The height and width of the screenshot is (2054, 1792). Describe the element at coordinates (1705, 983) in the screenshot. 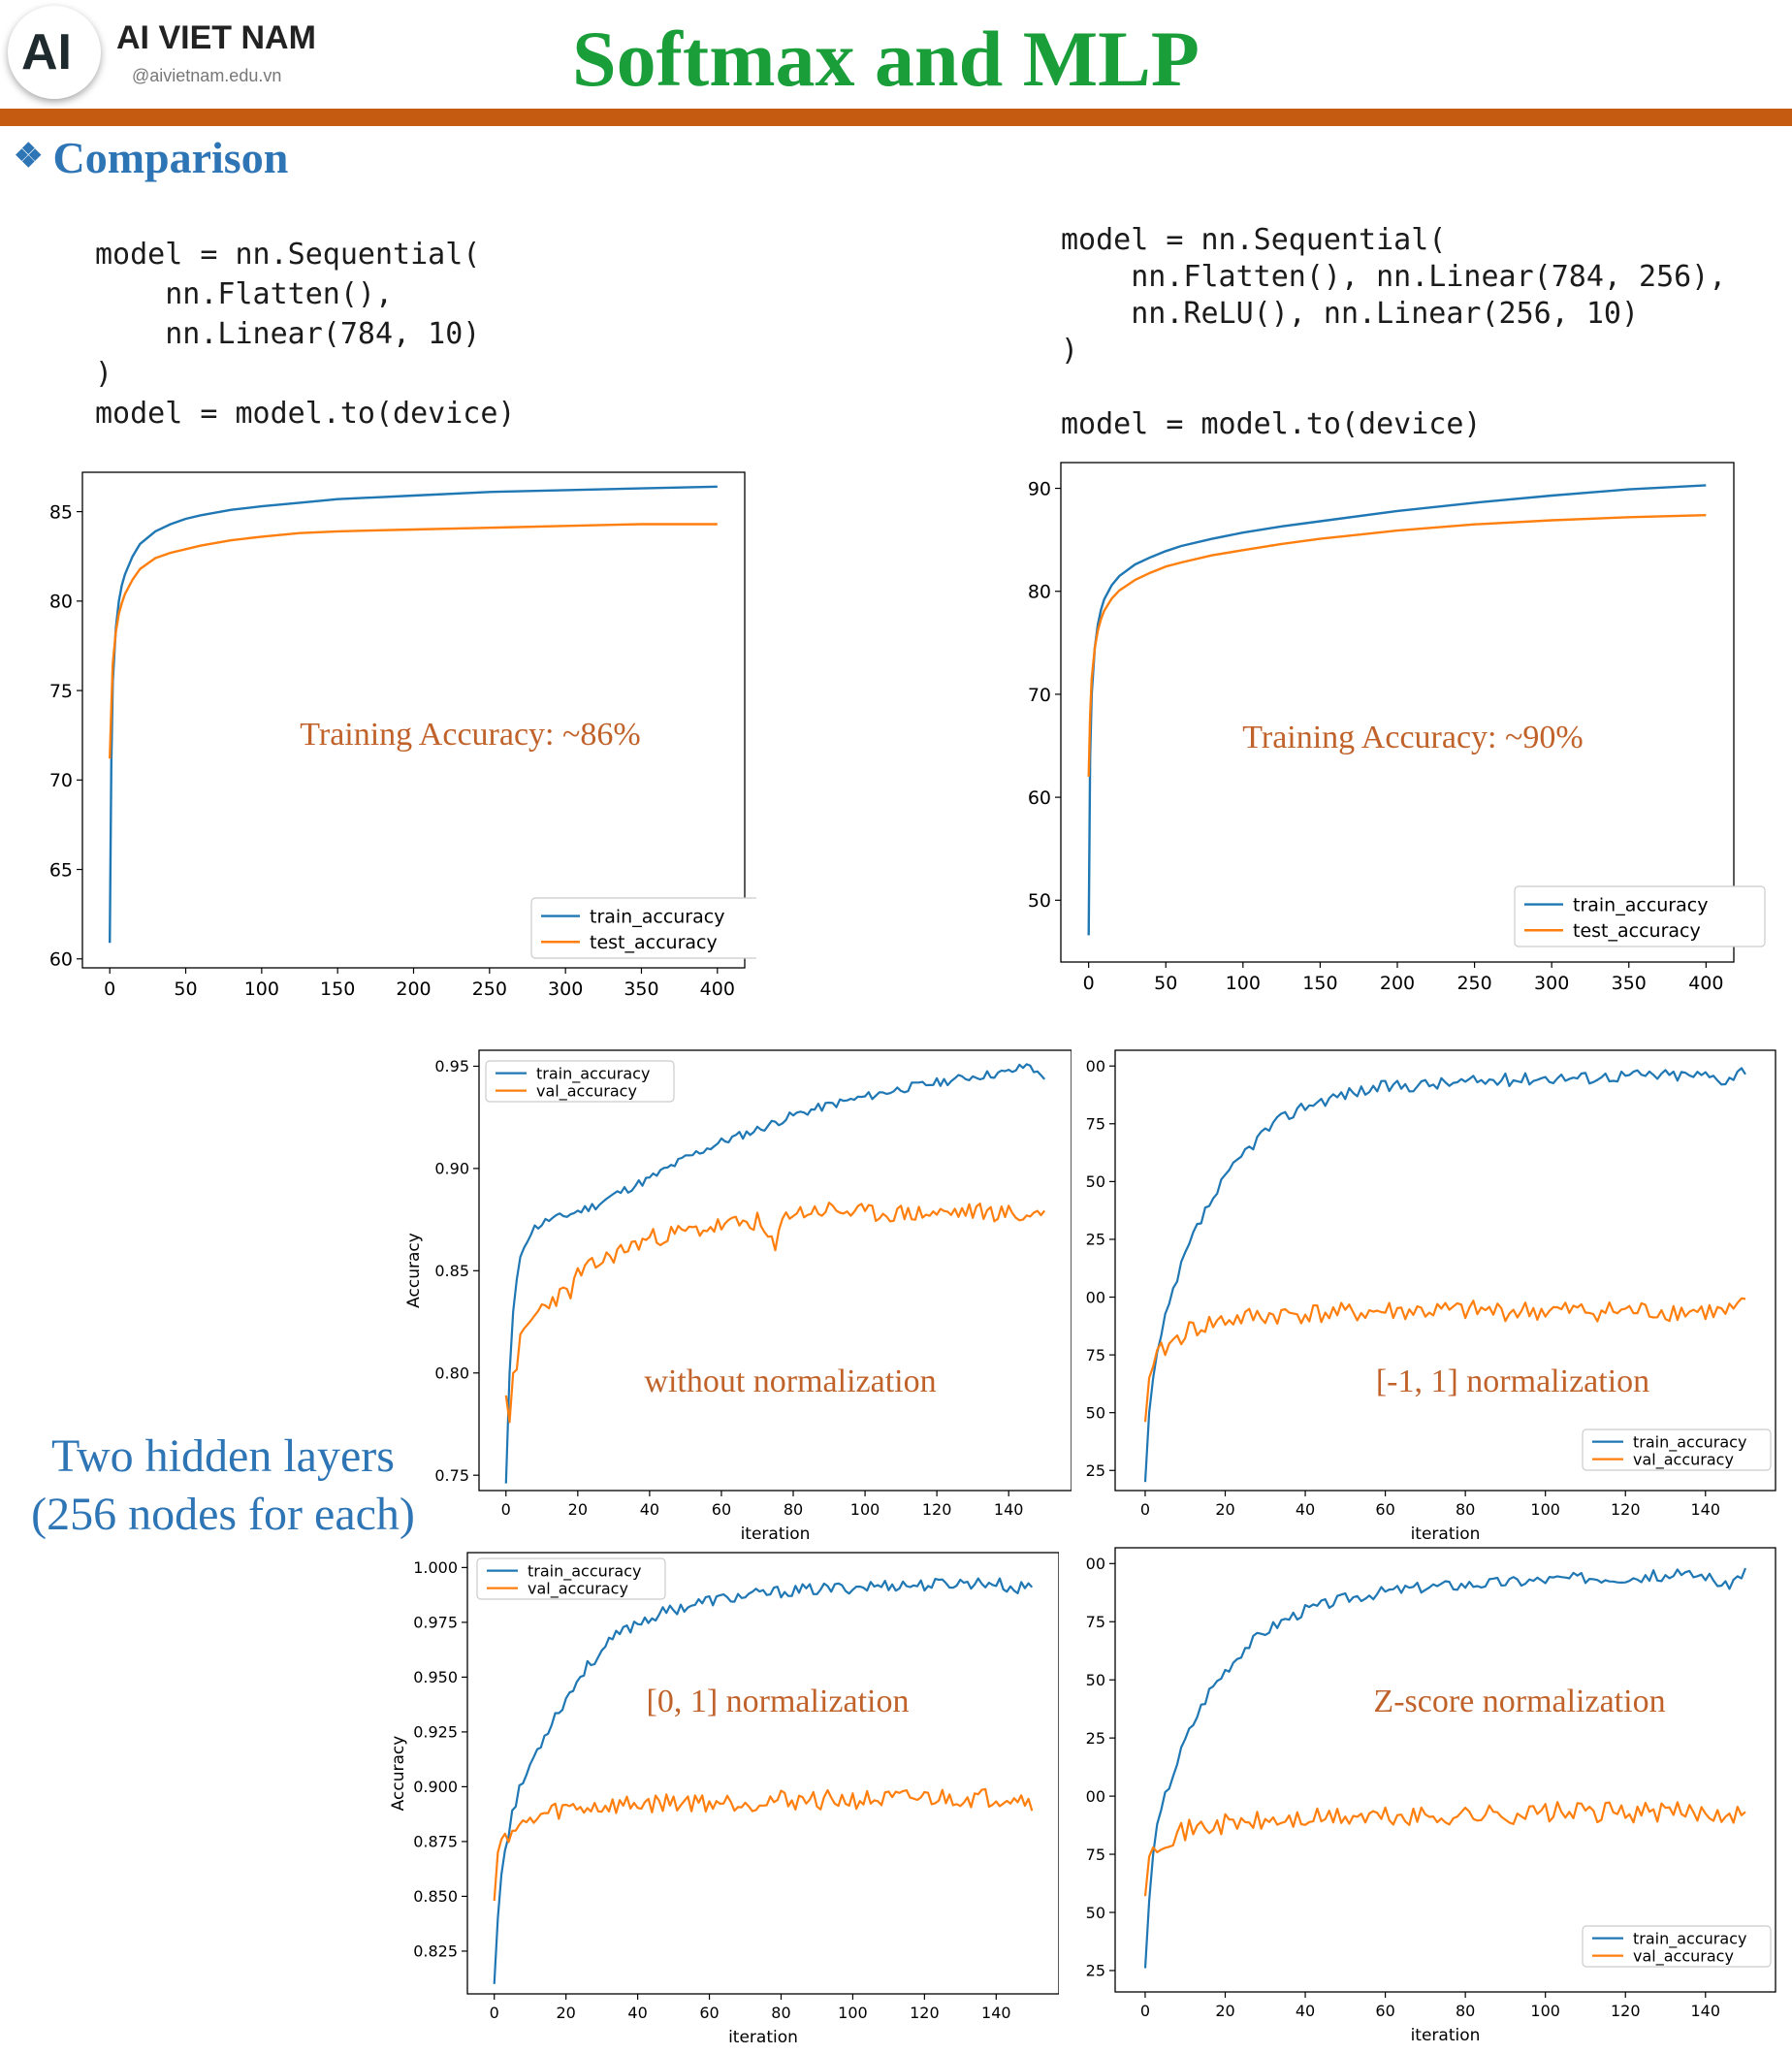

I see `x-tick-label: 400` at that location.